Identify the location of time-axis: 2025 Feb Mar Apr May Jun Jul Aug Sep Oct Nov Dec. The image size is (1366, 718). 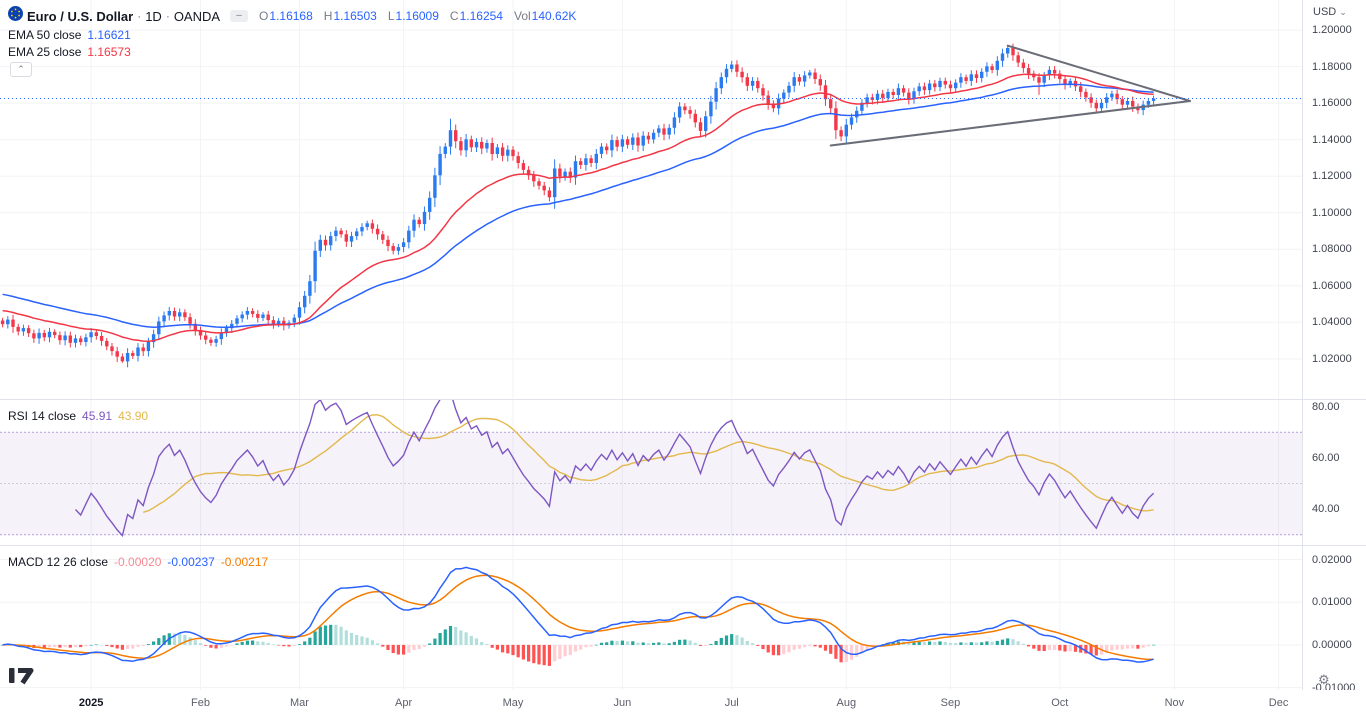
(683, 704).